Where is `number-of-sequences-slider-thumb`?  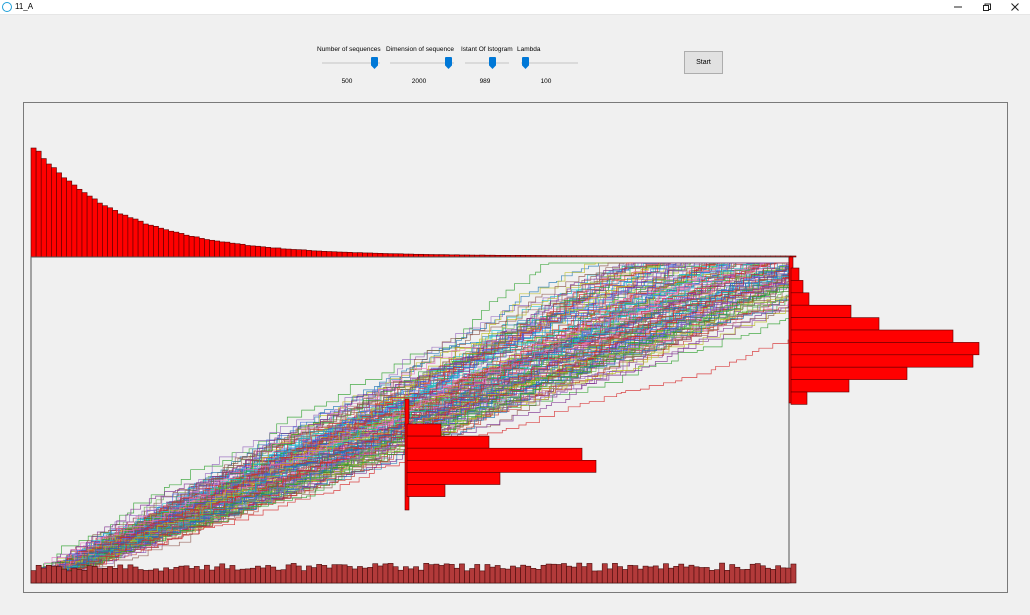 number-of-sequences-slider-thumb is located at coordinates (374, 63).